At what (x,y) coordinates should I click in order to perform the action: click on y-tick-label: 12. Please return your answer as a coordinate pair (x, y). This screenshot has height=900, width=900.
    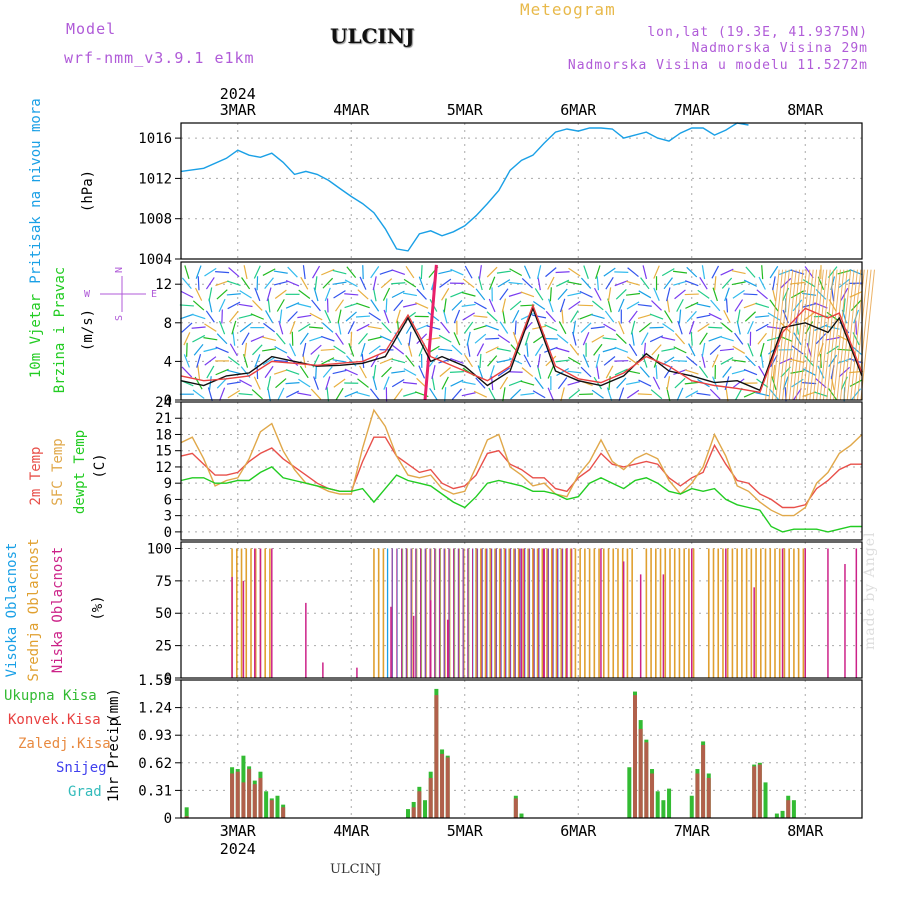
    Looking at the image, I should click on (163, 285).